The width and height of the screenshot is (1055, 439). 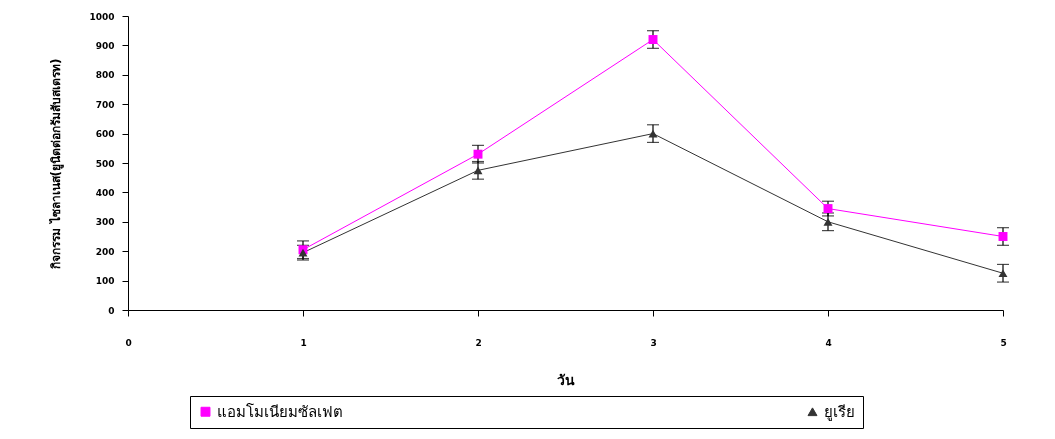 What do you see at coordinates (105, 134) in the screenshot?
I see `y-tick-label: 600` at bounding box center [105, 134].